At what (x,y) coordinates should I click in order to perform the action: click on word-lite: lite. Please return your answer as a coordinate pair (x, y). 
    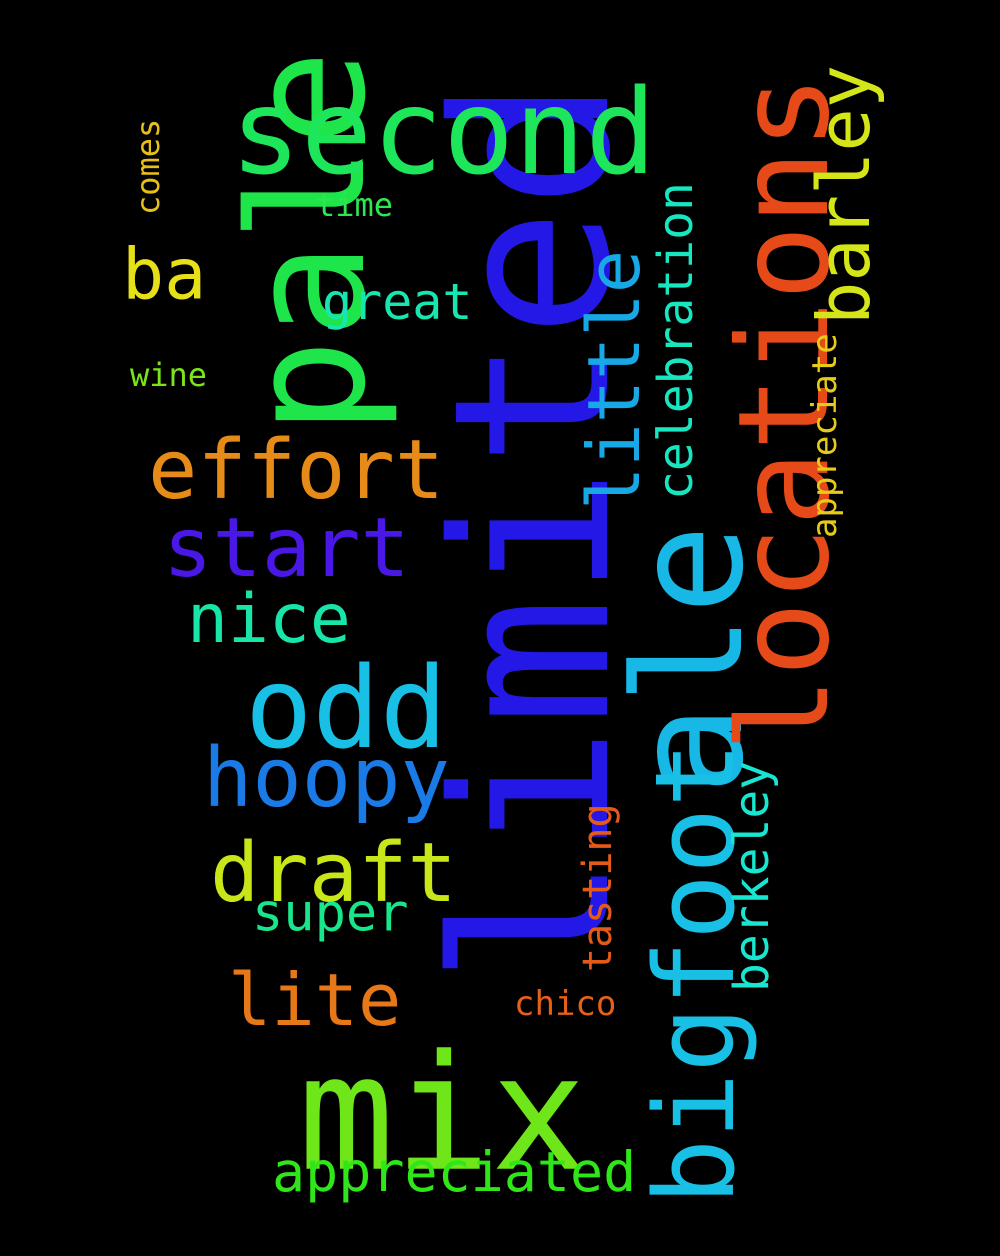
    Looking at the image, I should click on (315, 999).